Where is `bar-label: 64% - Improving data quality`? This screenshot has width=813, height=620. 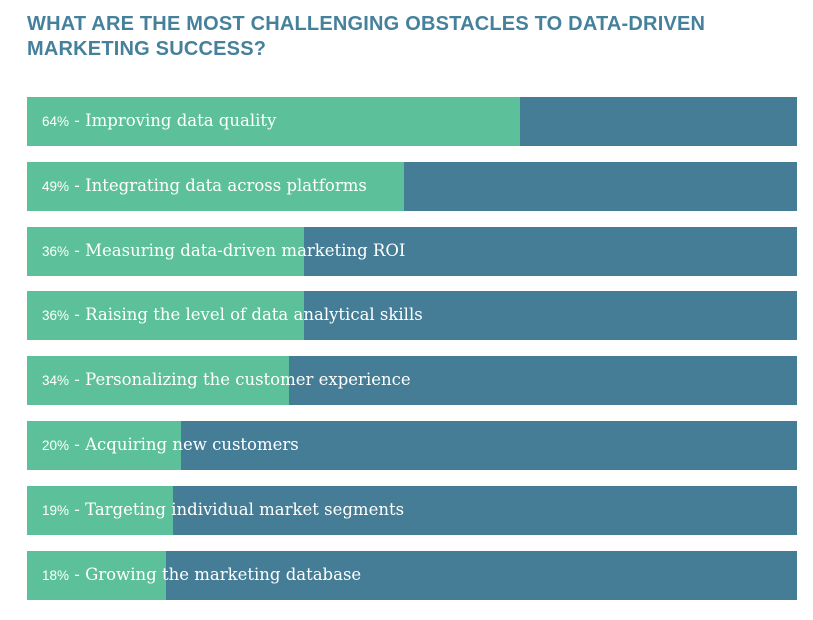 bar-label: 64% - Improving data quality is located at coordinates (159, 121).